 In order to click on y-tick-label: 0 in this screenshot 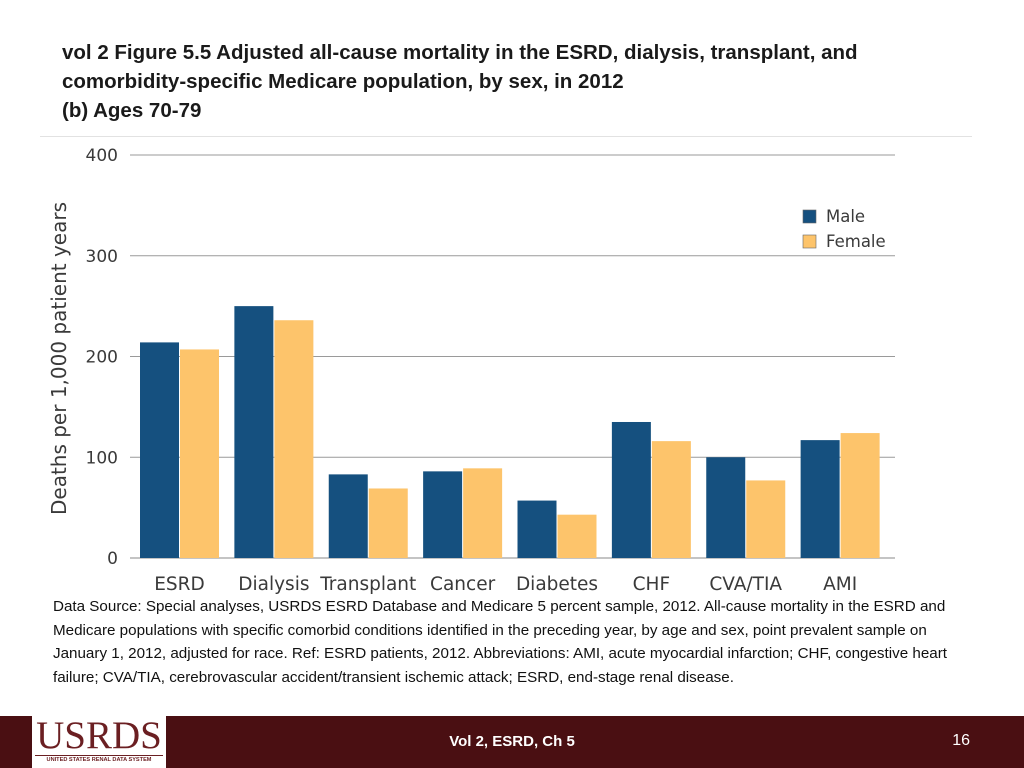, I will do `click(112, 559)`.